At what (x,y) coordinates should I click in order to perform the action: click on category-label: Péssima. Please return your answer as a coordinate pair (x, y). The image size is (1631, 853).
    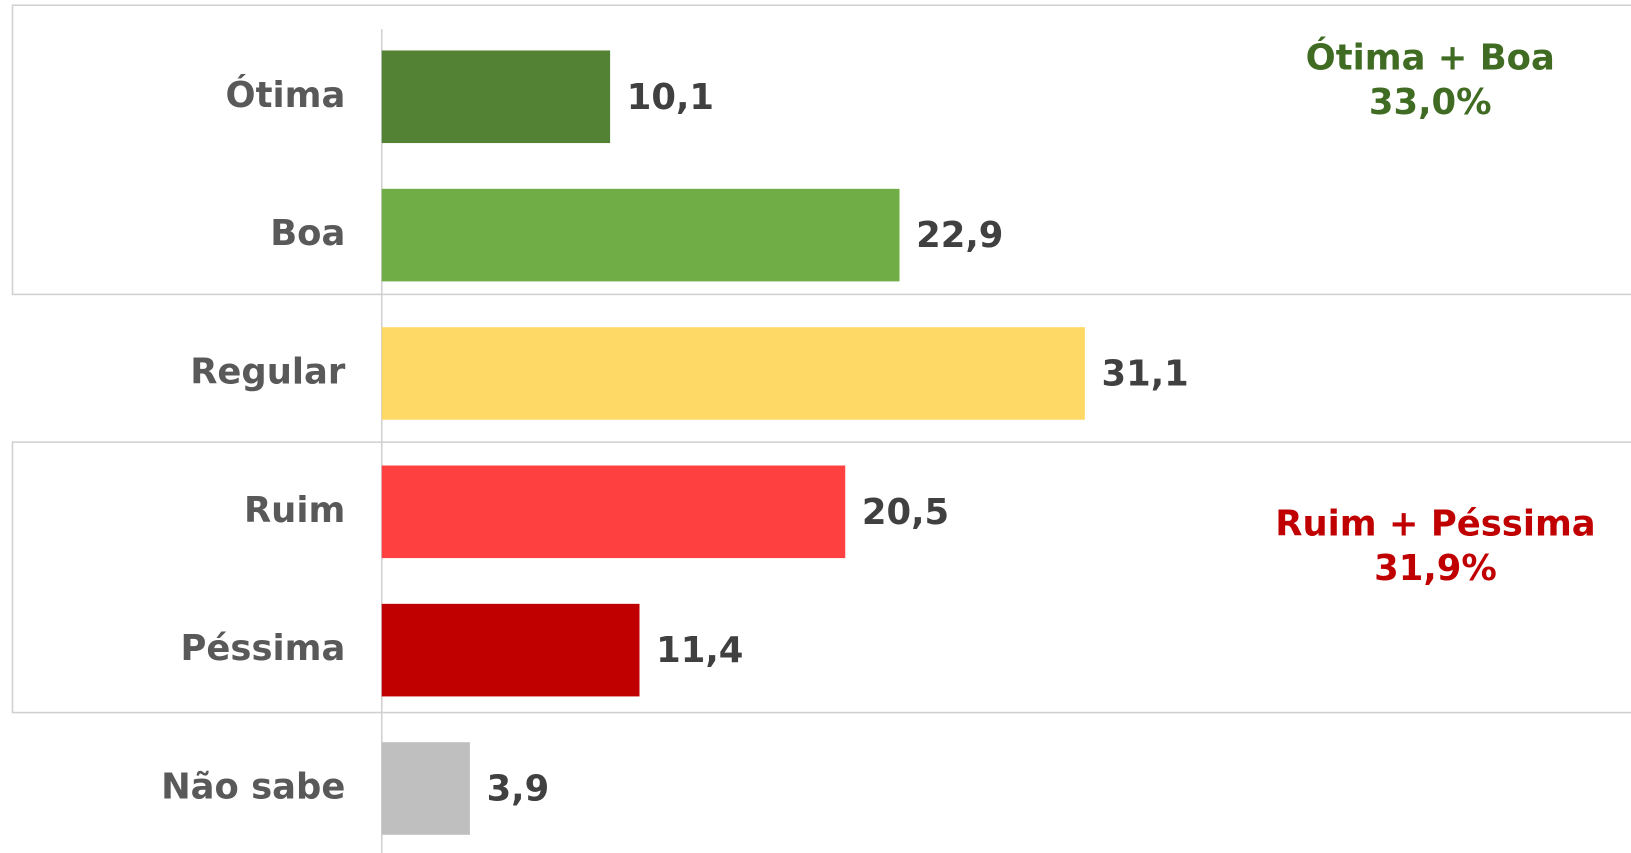
    Looking at the image, I should click on (263, 648).